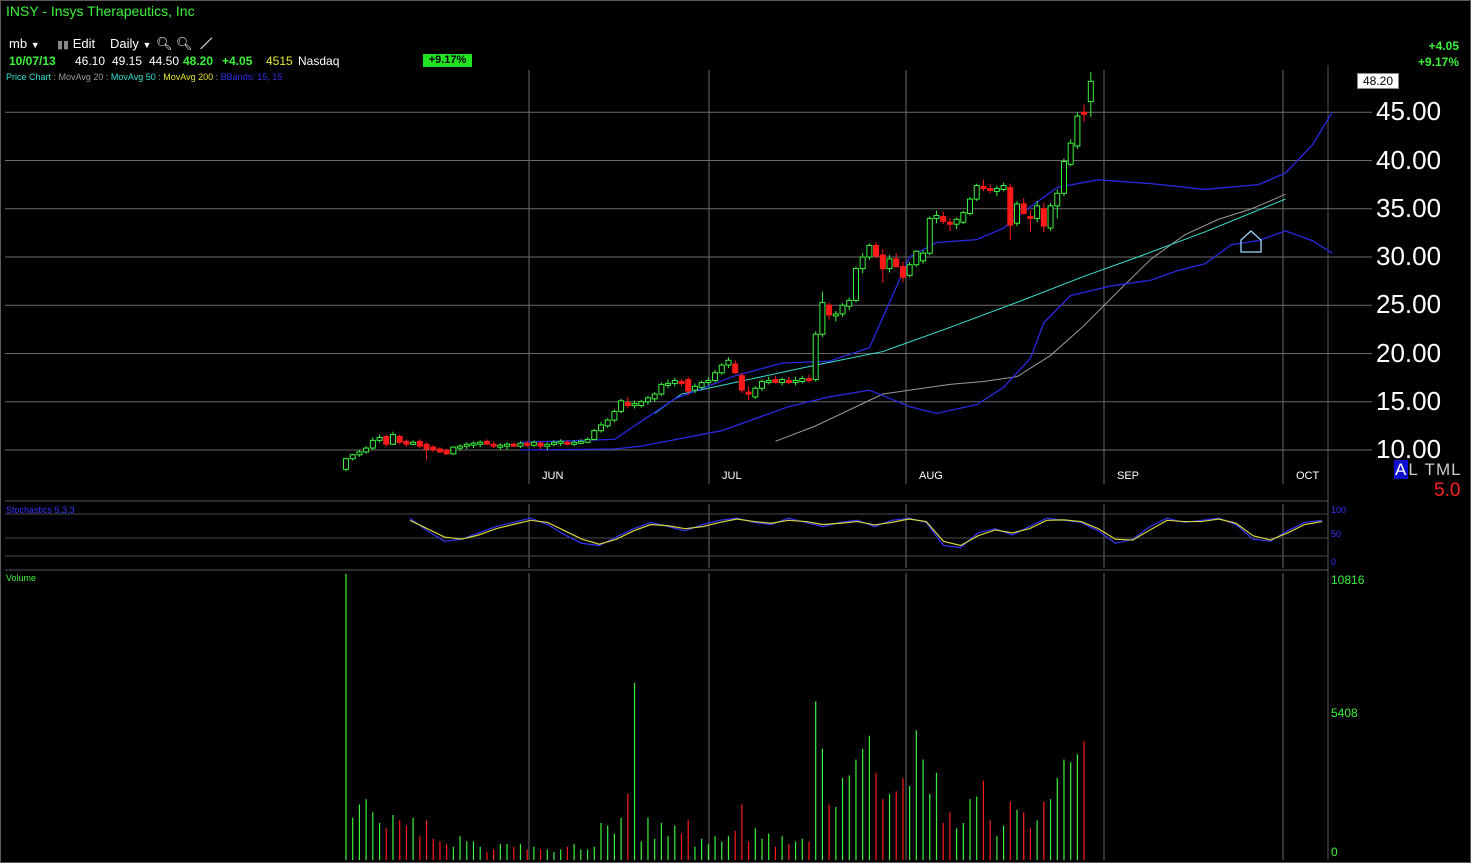  Describe the element at coordinates (81, 77) in the screenshot. I see `study-legend-item: MovAvg 20` at that location.